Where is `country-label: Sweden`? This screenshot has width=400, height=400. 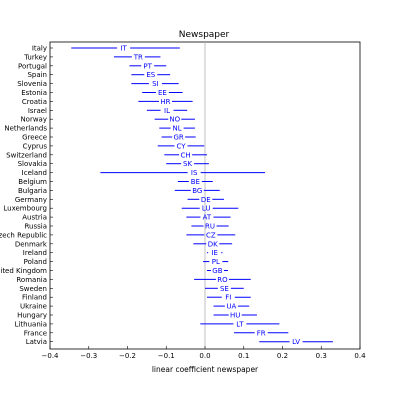
country-label: Sweden is located at coordinates (33, 289).